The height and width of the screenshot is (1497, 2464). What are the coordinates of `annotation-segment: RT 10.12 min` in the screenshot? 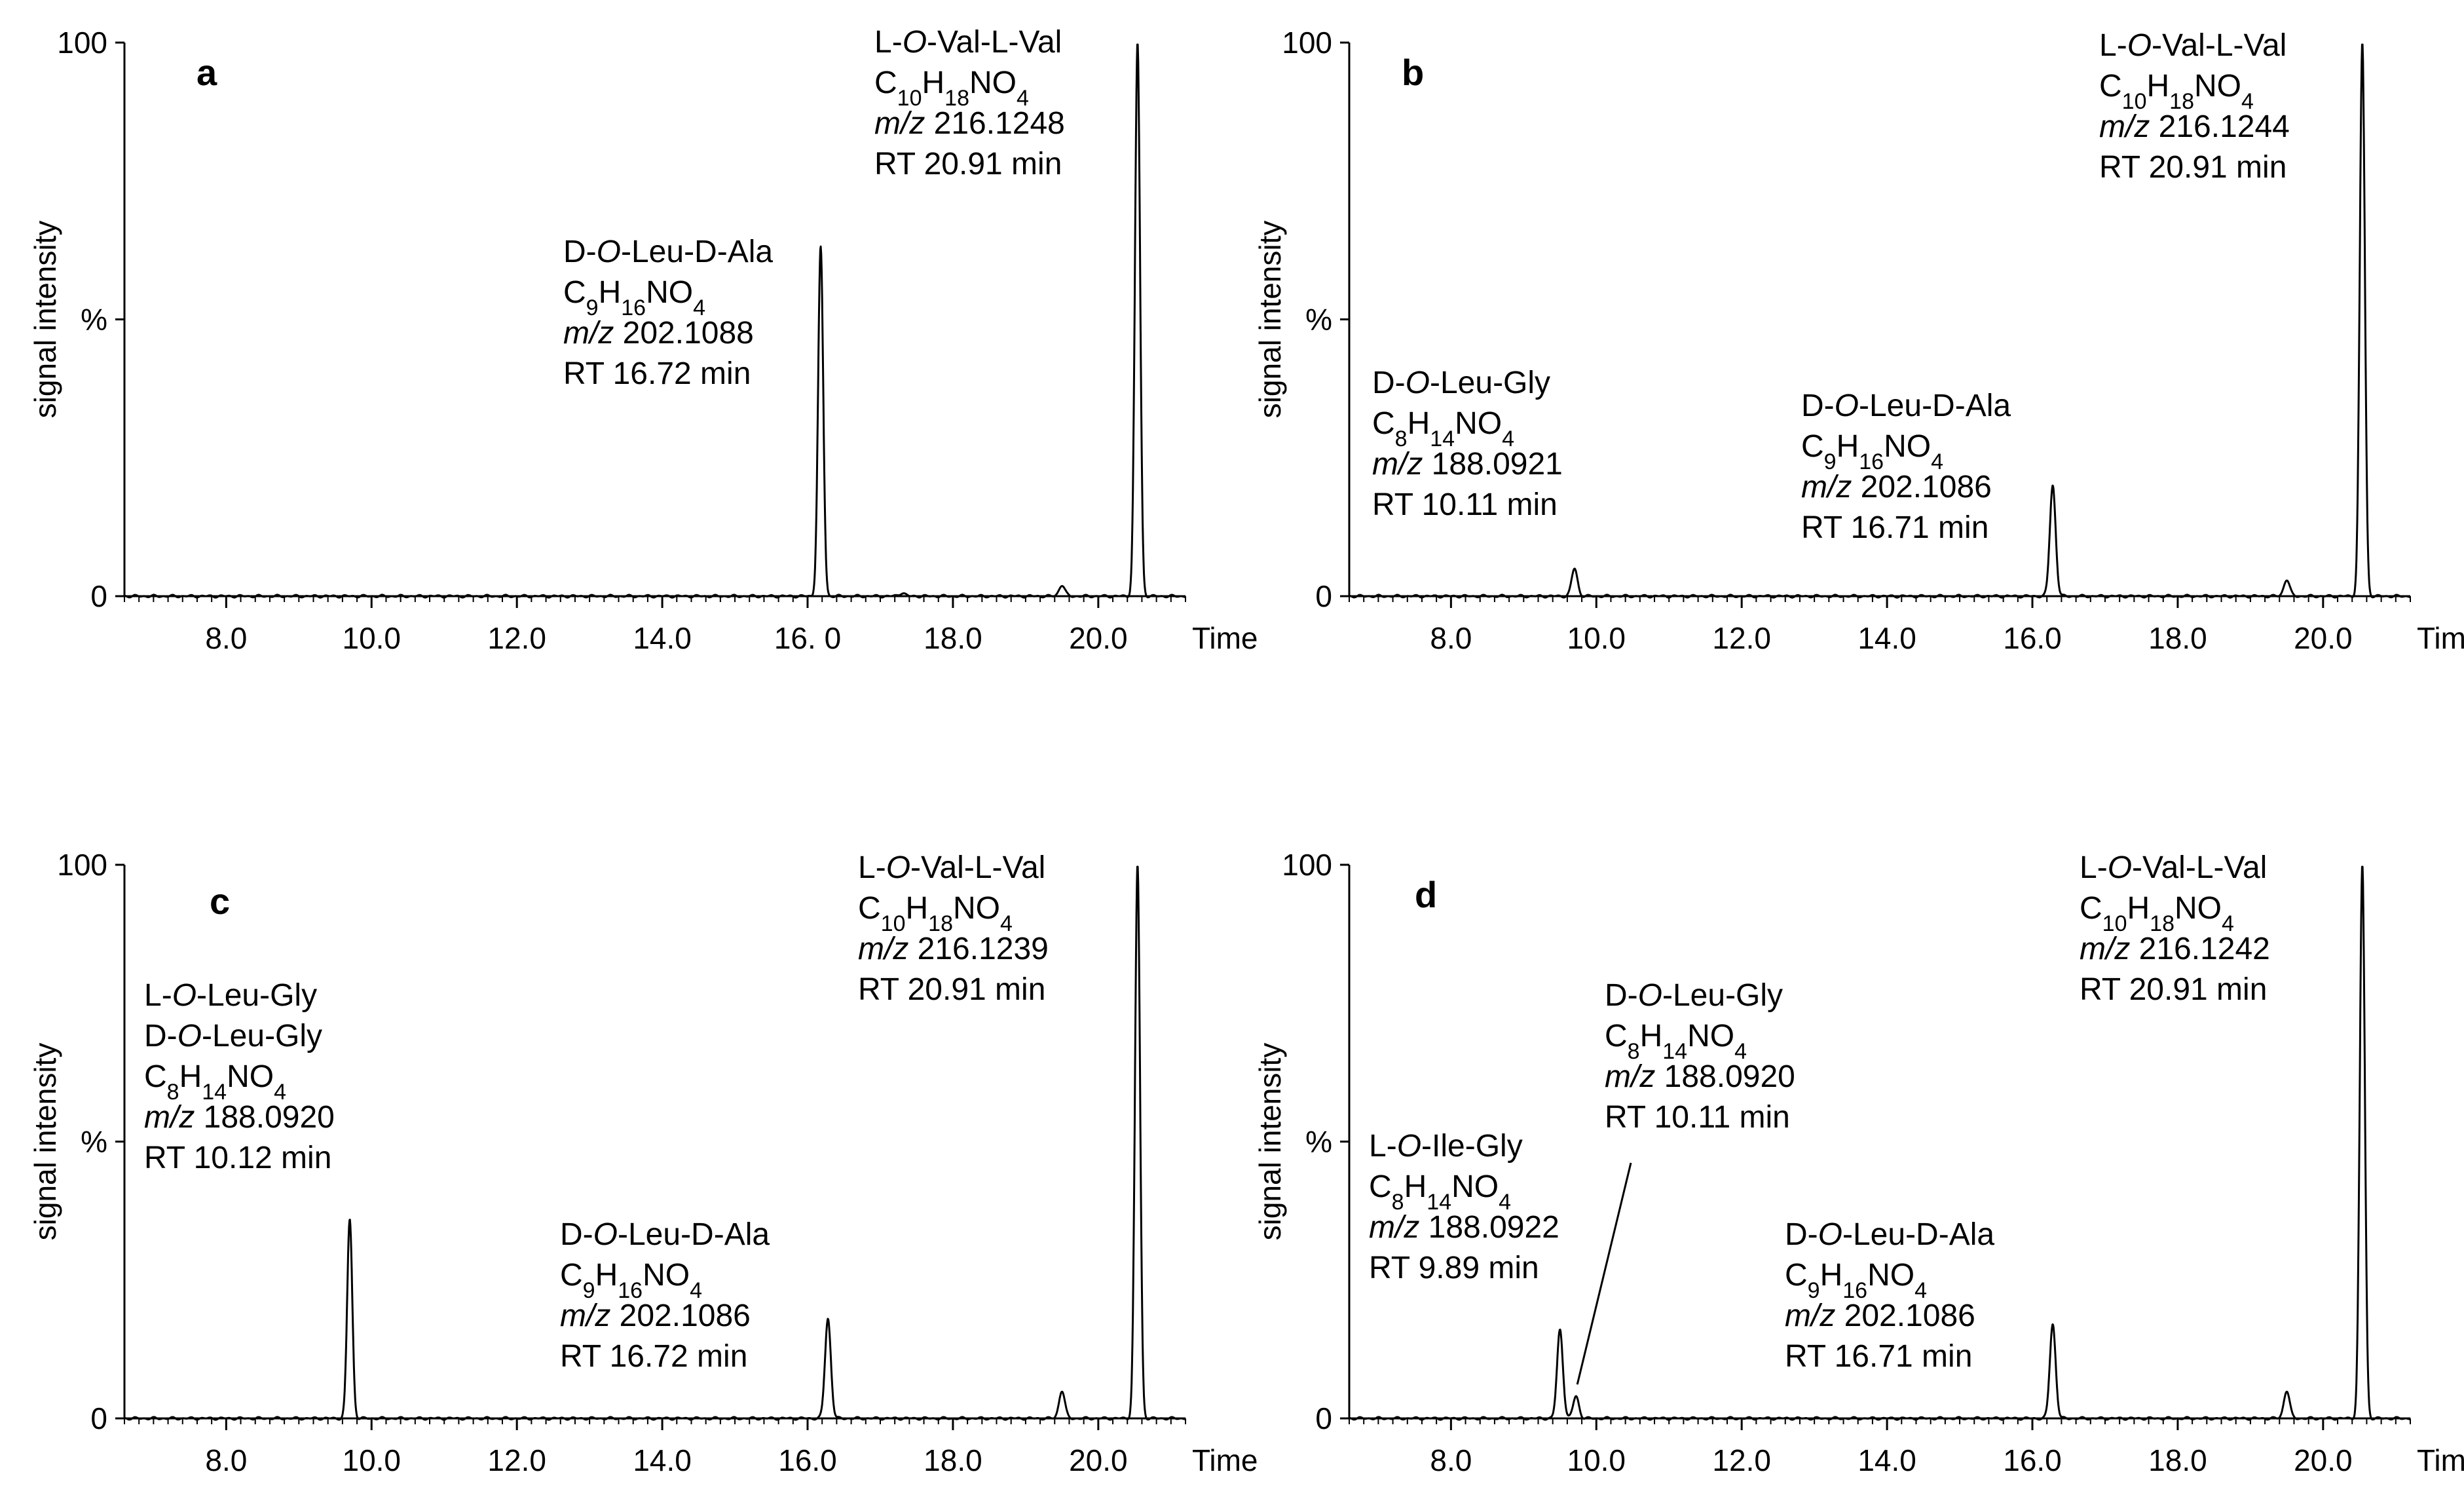 It's located at (237, 1158).